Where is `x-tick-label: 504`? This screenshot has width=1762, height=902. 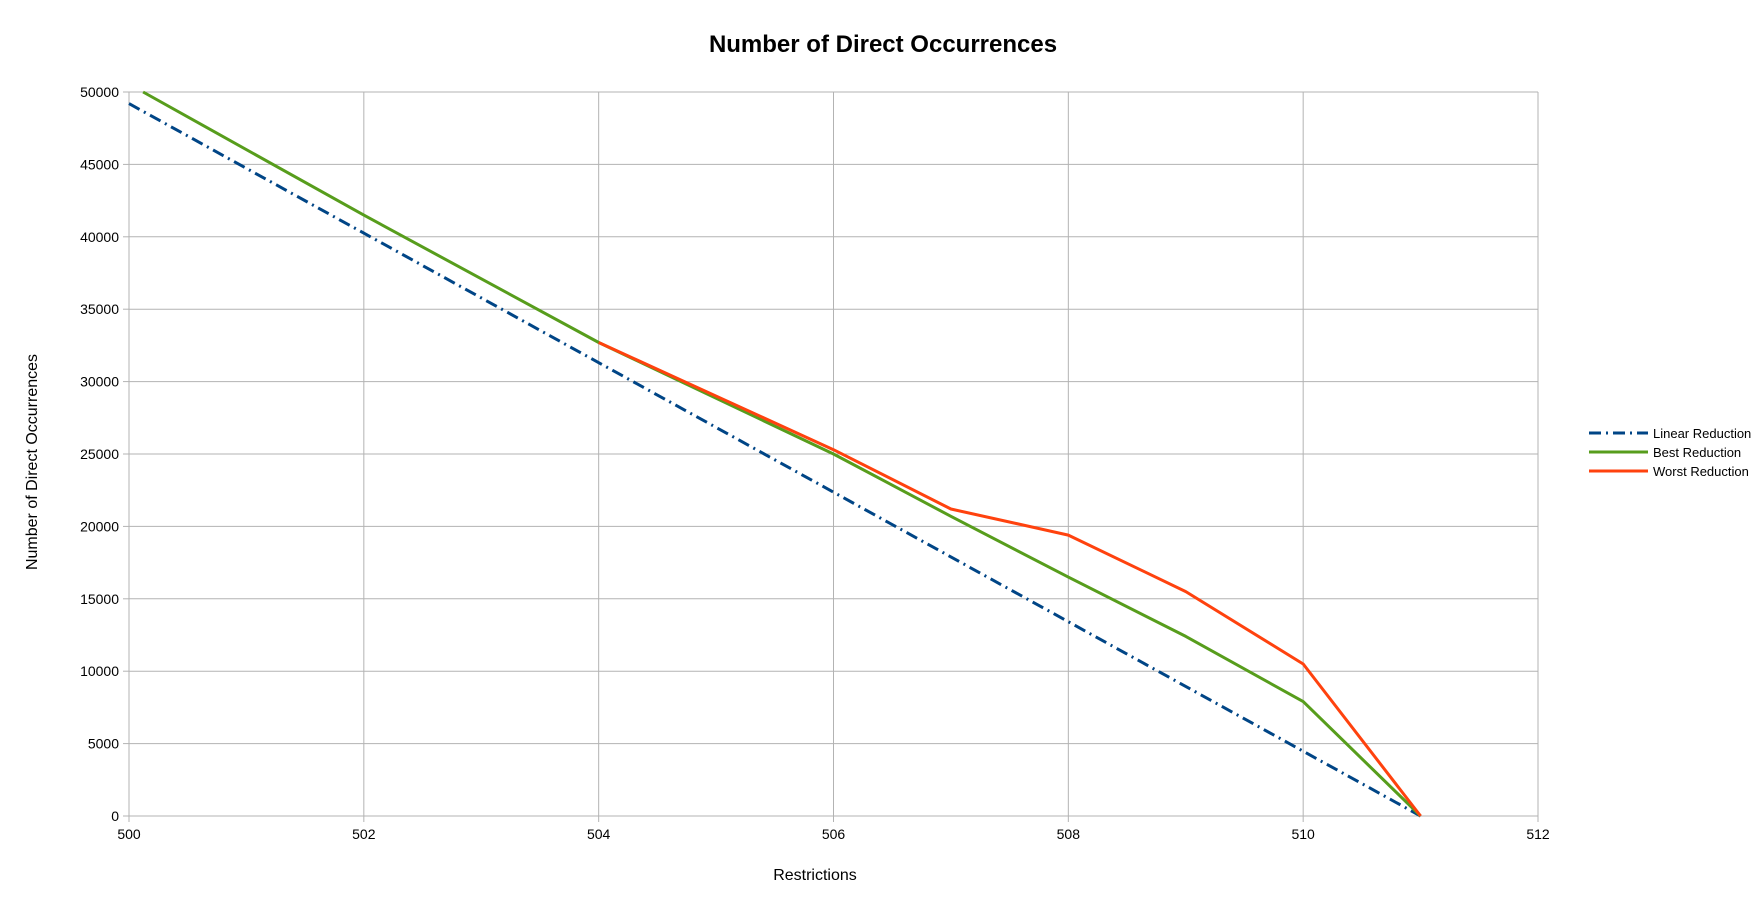 x-tick-label: 504 is located at coordinates (599, 834).